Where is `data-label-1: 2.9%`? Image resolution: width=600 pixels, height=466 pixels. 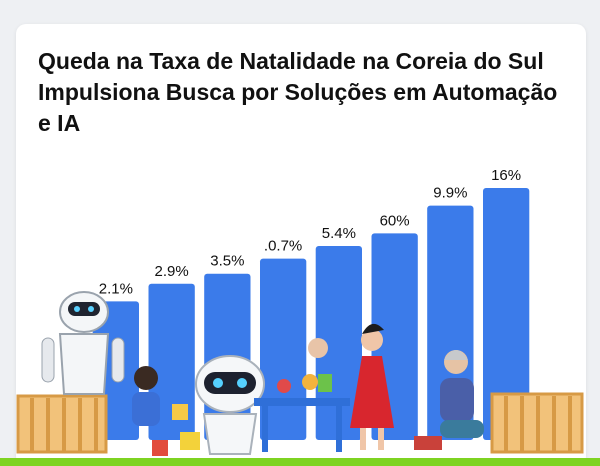 data-label-1: 2.9% is located at coordinates (171, 271).